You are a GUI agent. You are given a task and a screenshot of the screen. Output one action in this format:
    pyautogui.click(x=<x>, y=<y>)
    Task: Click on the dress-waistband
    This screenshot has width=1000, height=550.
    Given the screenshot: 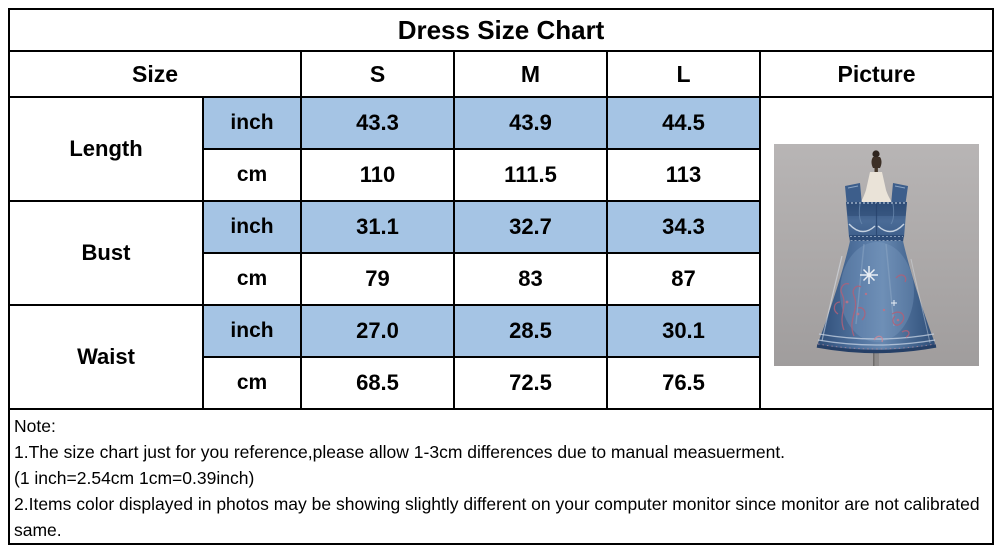 What is the action you would take?
    pyautogui.click(x=877, y=238)
    